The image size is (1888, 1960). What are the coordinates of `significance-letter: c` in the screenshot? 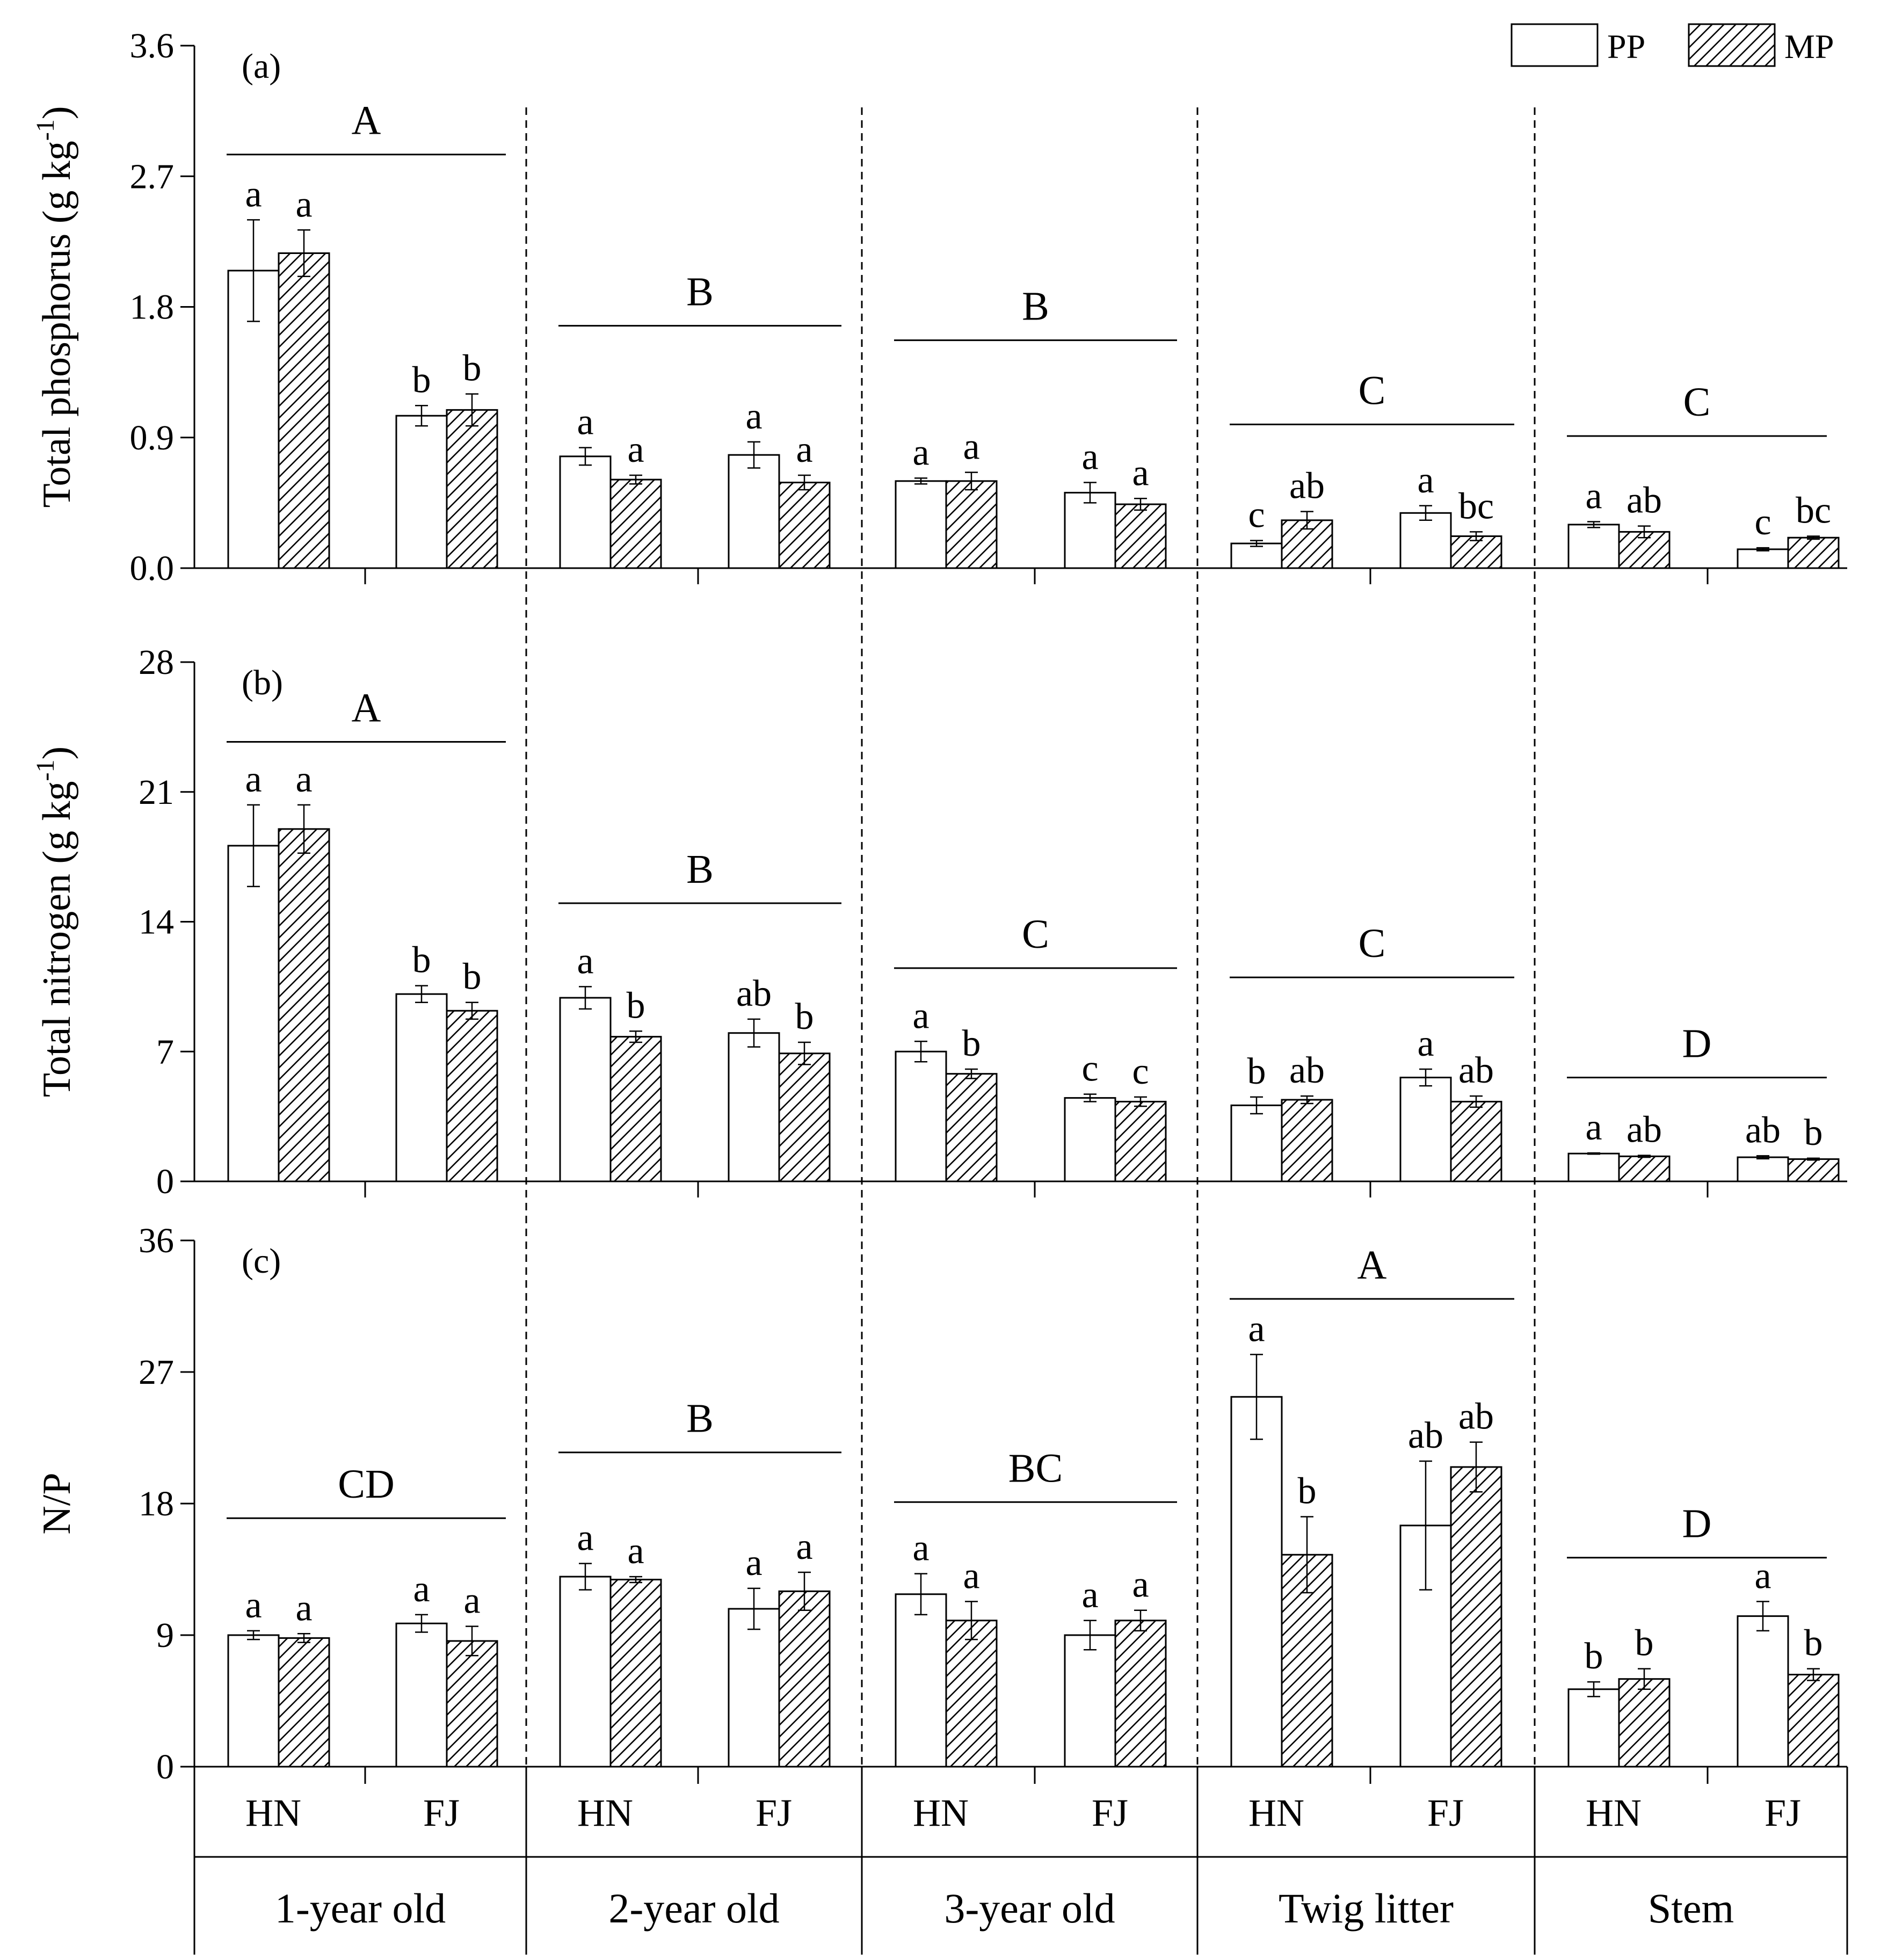 It's located at (1763, 522).